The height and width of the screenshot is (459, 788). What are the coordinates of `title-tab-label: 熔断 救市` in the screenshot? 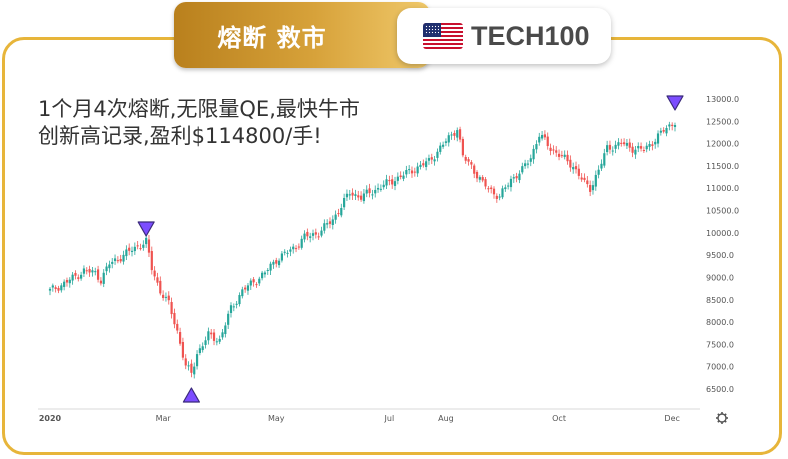 It's located at (272, 37).